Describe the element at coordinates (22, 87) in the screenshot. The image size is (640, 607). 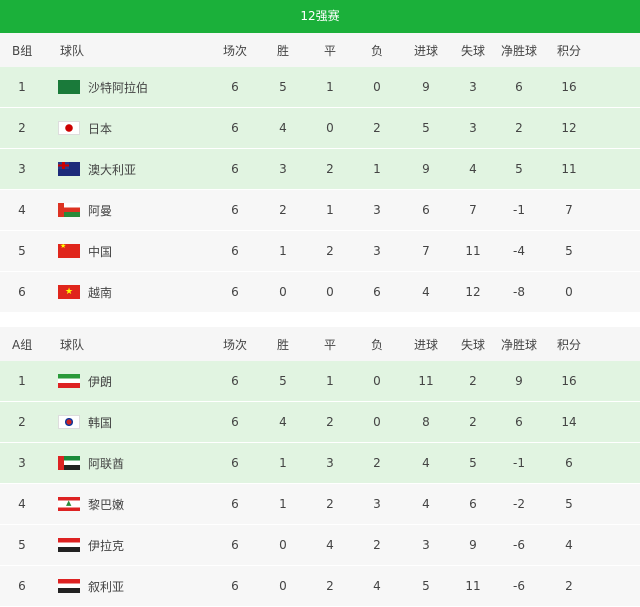
I see `rank: 1` at that location.